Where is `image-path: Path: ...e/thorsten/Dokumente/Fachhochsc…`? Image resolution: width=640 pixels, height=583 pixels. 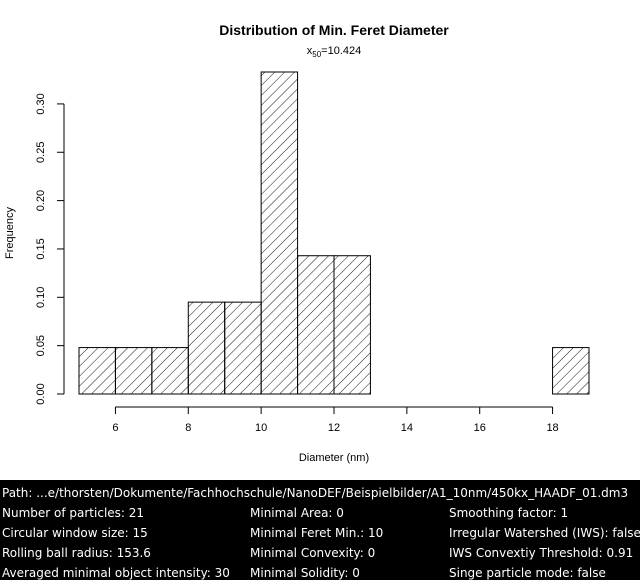
image-path: Path: ...e/thorsten/Dokumente/Fachhochsc… is located at coordinates (315, 493).